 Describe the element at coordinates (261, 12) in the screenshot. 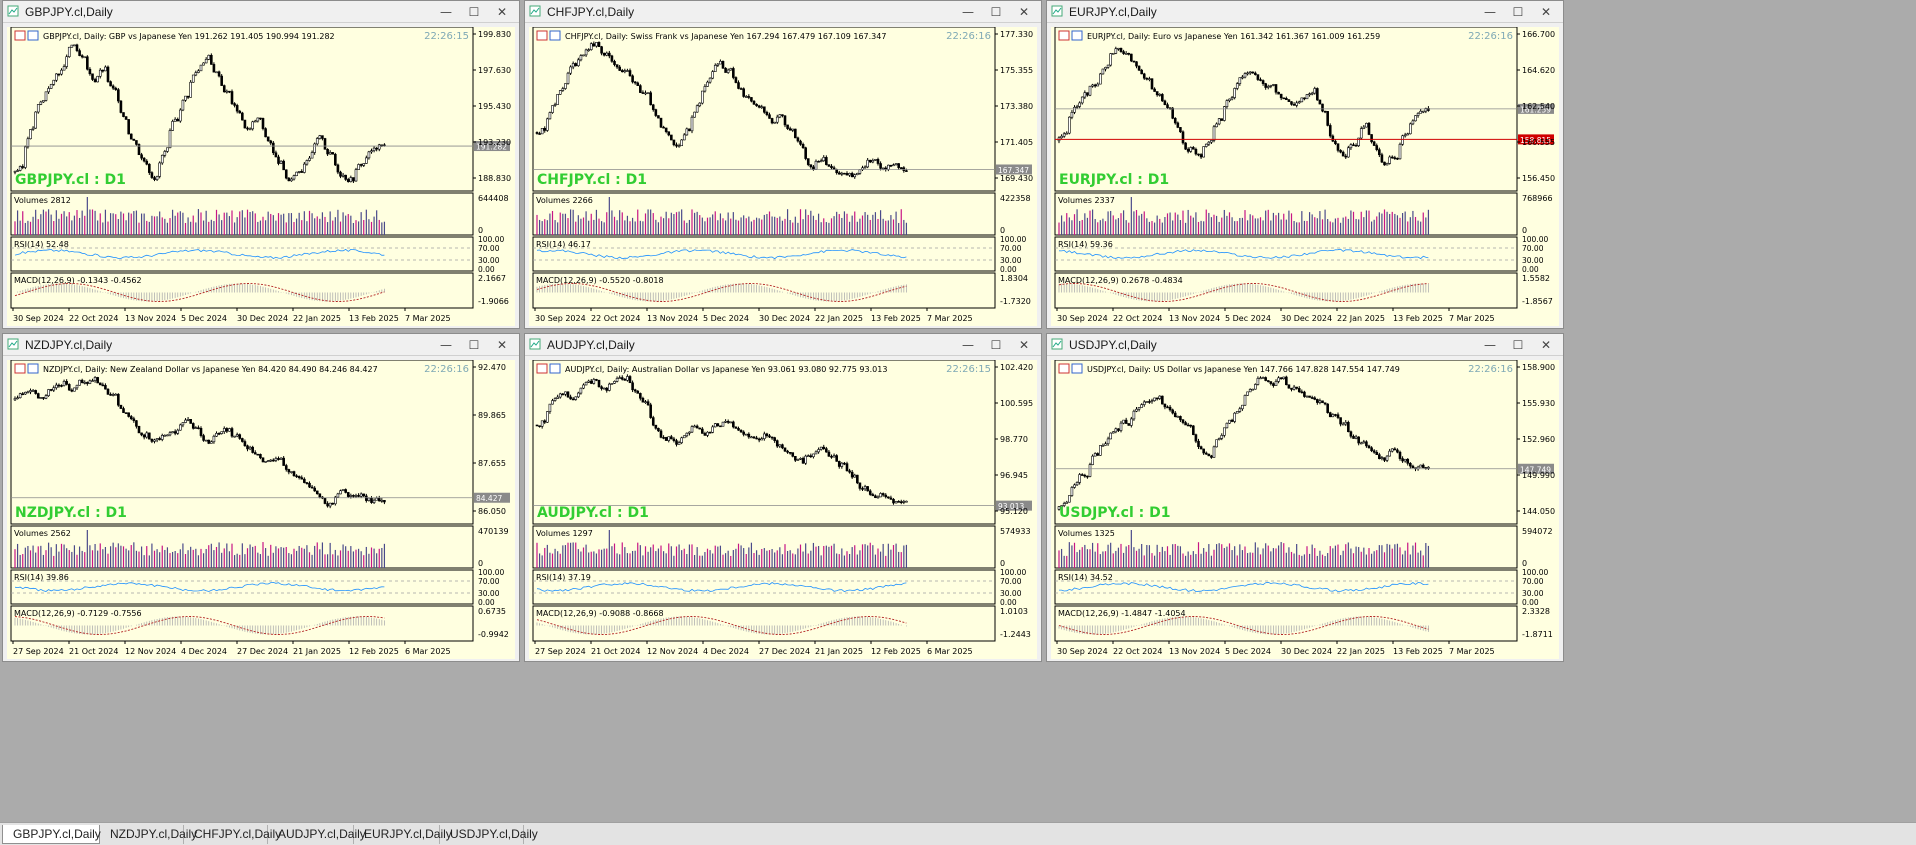

I see `window-titlebar: GBPJPY.cl,Daily — ☐ ✕` at that location.